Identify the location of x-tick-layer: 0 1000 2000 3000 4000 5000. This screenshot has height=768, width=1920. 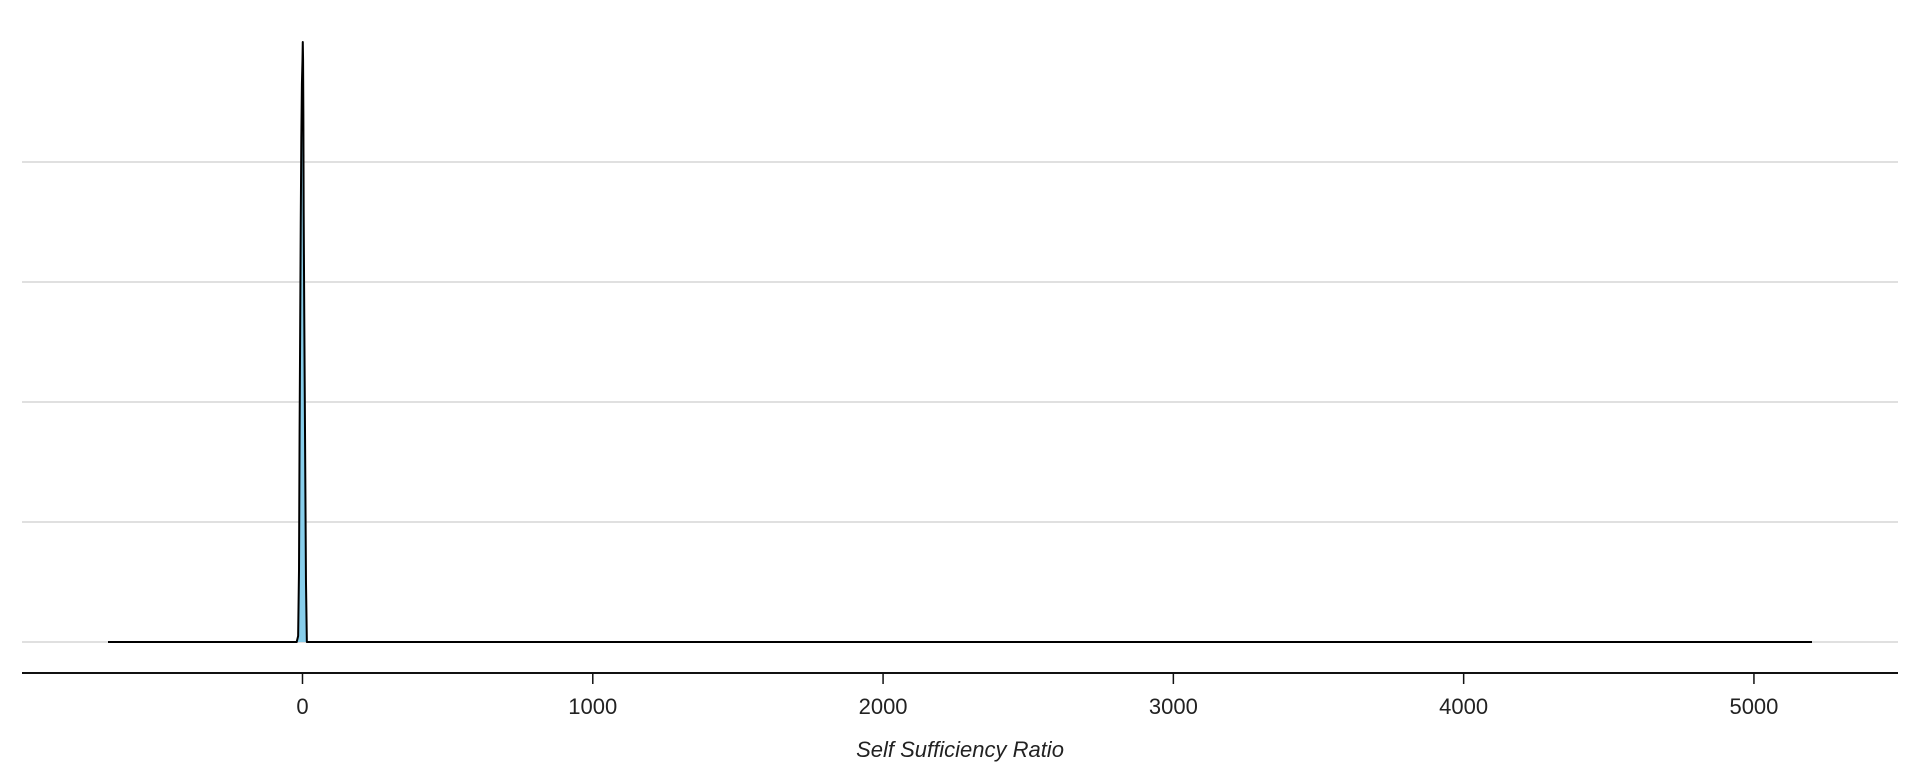
(1037, 696).